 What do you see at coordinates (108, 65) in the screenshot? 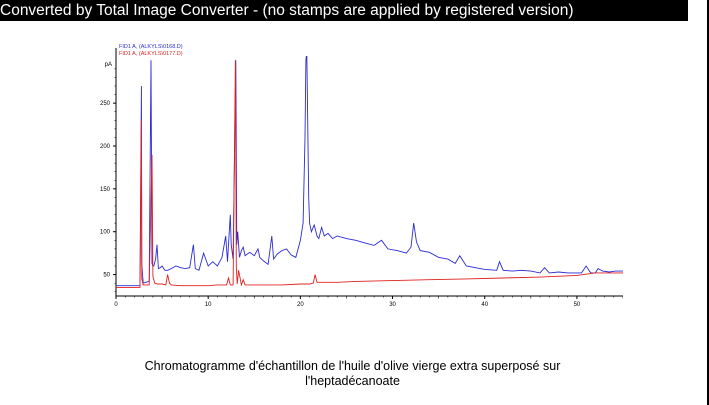
I see `y-axis-unit-label: pA` at bounding box center [108, 65].